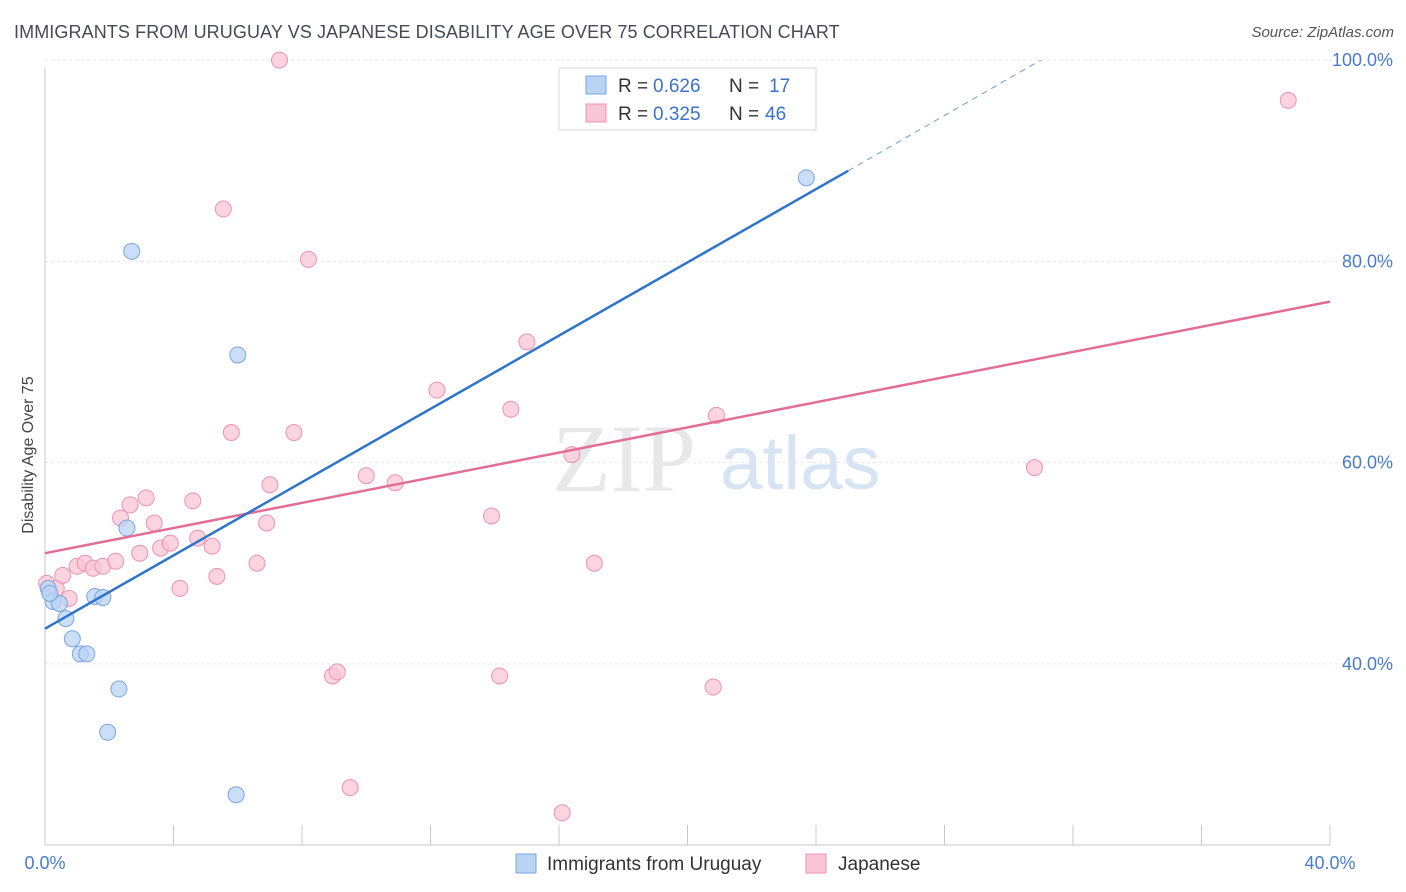 This screenshot has height=892, width=1406. I want to click on x-tick-label-min: 0.0%, so click(44, 863).